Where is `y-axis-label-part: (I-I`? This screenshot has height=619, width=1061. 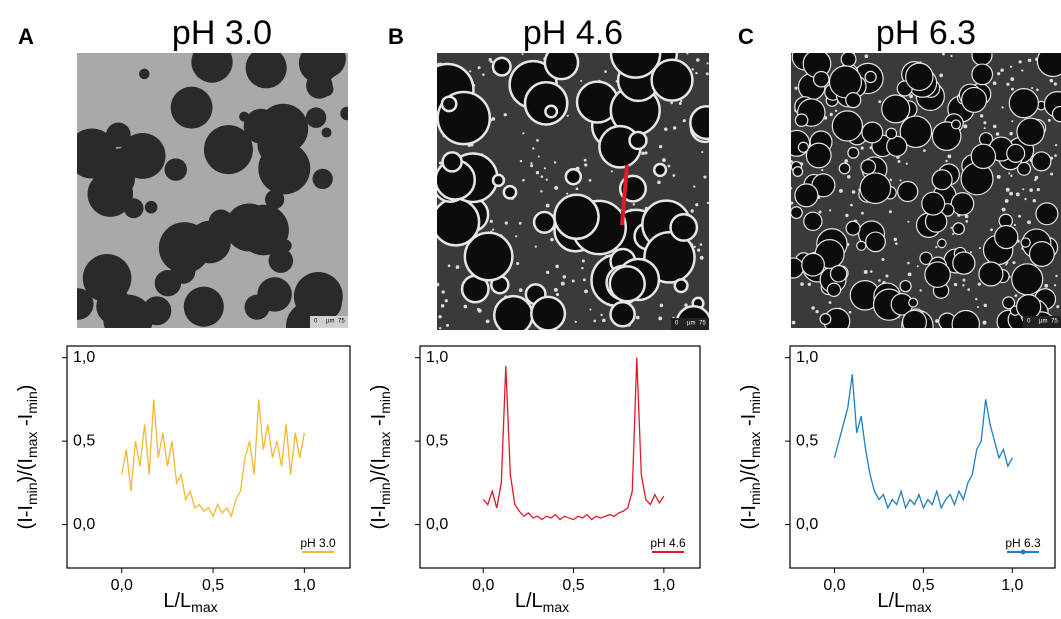
y-axis-label-part: (I-I is located at coordinates (379, 517).